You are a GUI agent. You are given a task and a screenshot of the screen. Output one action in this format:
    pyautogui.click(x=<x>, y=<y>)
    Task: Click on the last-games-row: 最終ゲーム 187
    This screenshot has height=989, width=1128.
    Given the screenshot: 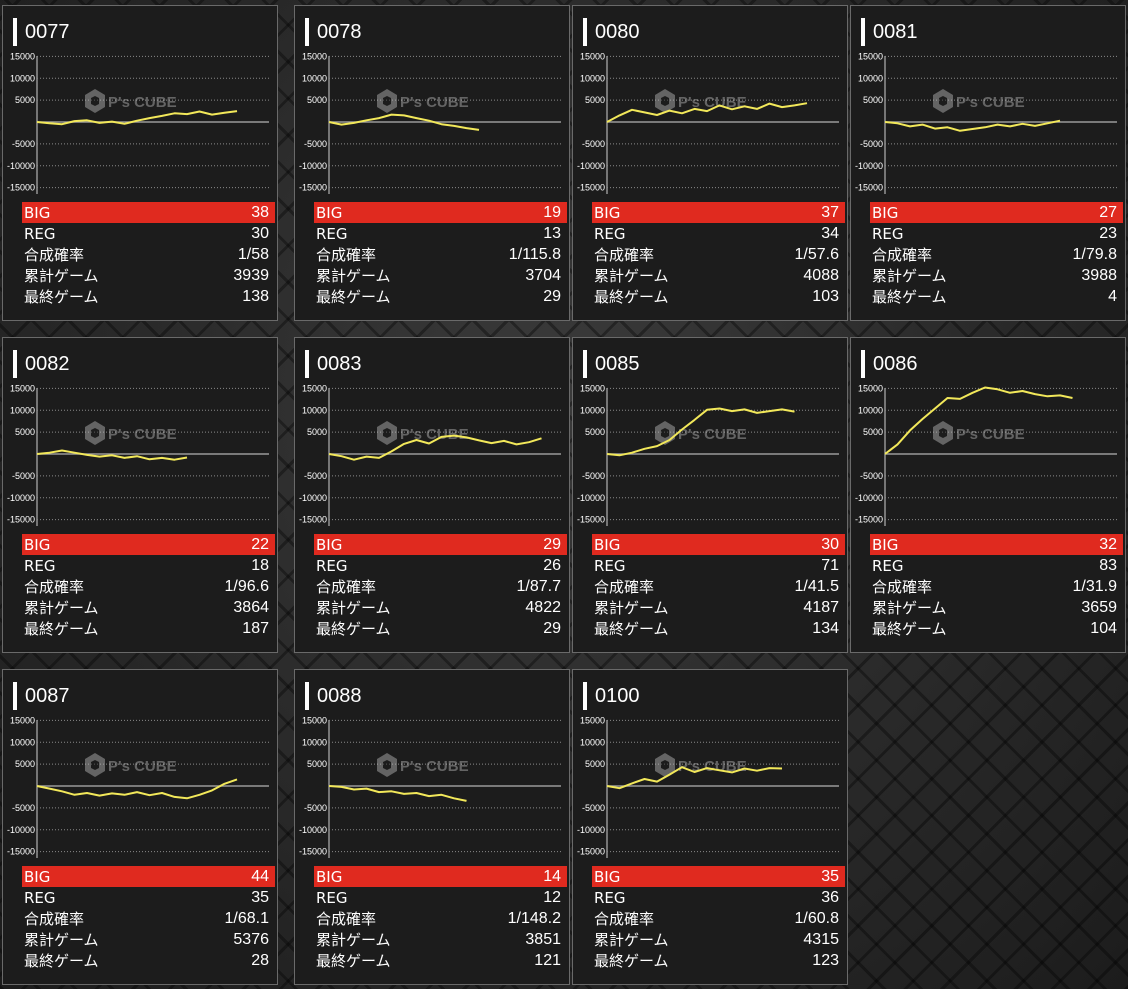 What is the action you would take?
    pyautogui.click(x=148, y=628)
    